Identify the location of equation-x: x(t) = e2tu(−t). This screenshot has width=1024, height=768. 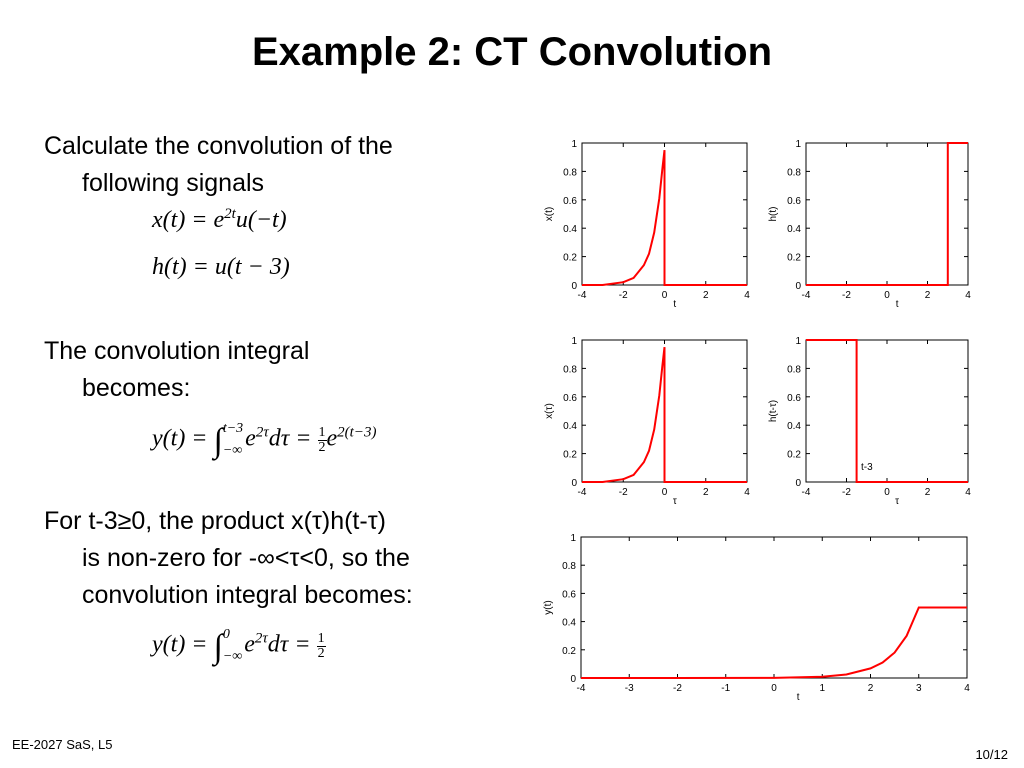
(219, 220).